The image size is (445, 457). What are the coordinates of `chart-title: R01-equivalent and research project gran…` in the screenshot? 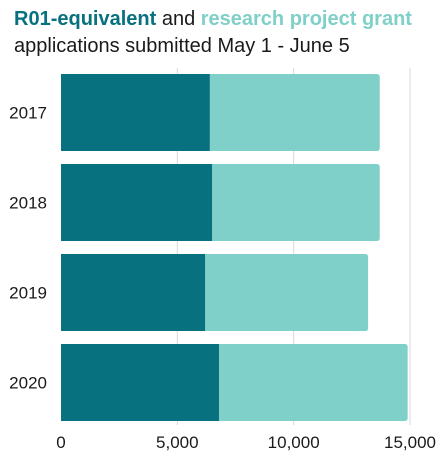 It's located at (226, 33).